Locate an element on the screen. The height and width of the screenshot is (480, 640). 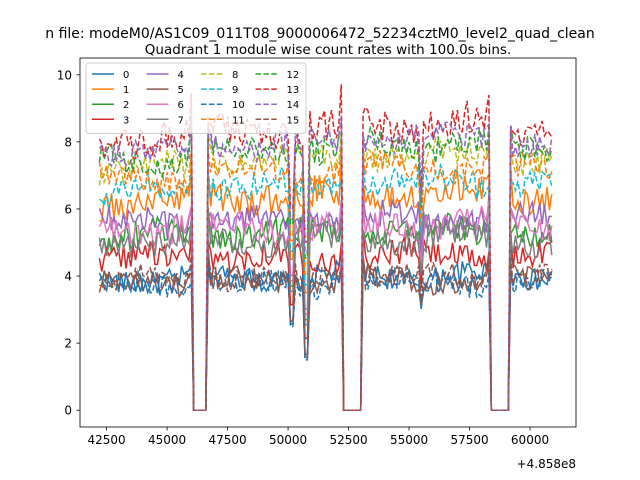
y-tick-label-10: 10 is located at coordinates (64, 75).